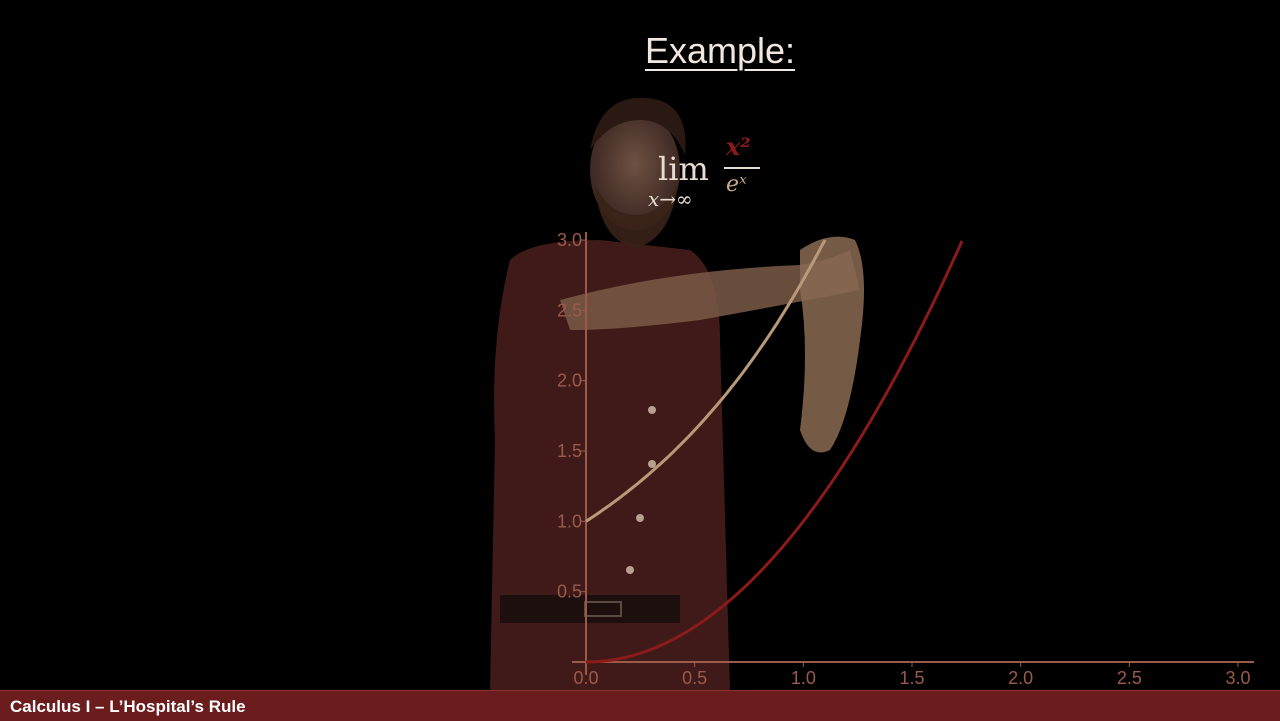  I want to click on y-tick-label: 1.0, so click(569, 521).